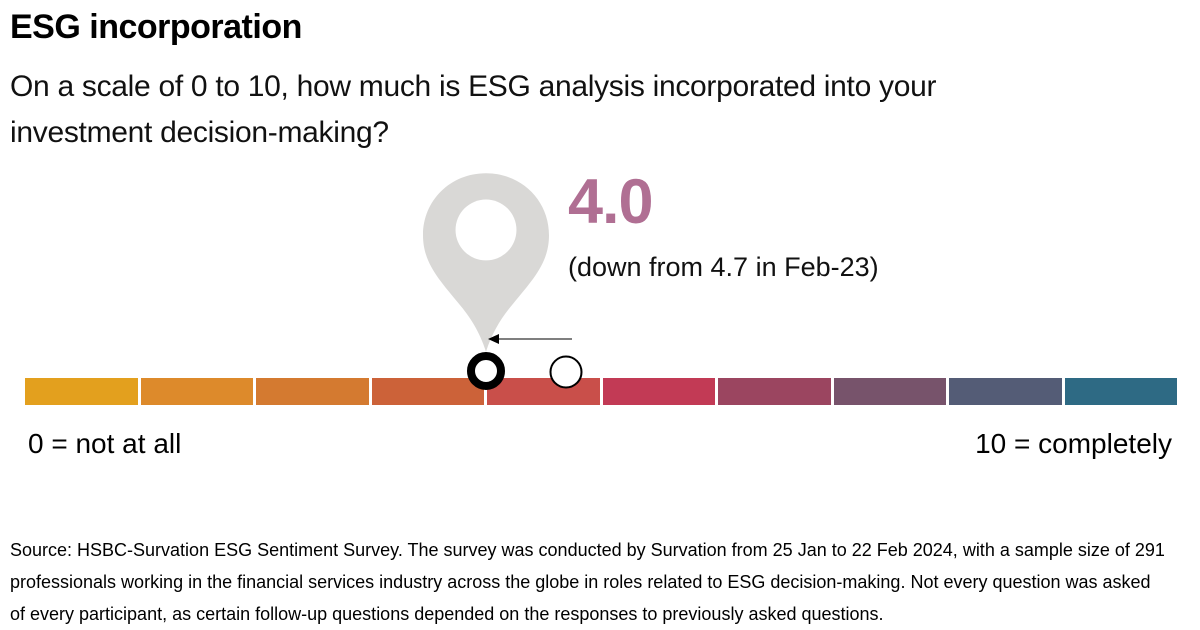 Image resolution: width=1200 pixels, height=630 pixels. Describe the element at coordinates (723, 267) in the screenshot. I see `change-note: (down from 4.7 in Feb-23)` at that location.